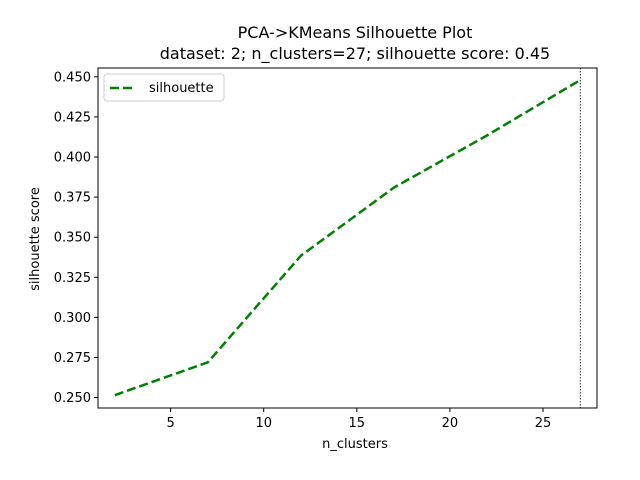 This screenshot has width=640, height=480. I want to click on y-tick-label: 0.250, so click(72, 398).